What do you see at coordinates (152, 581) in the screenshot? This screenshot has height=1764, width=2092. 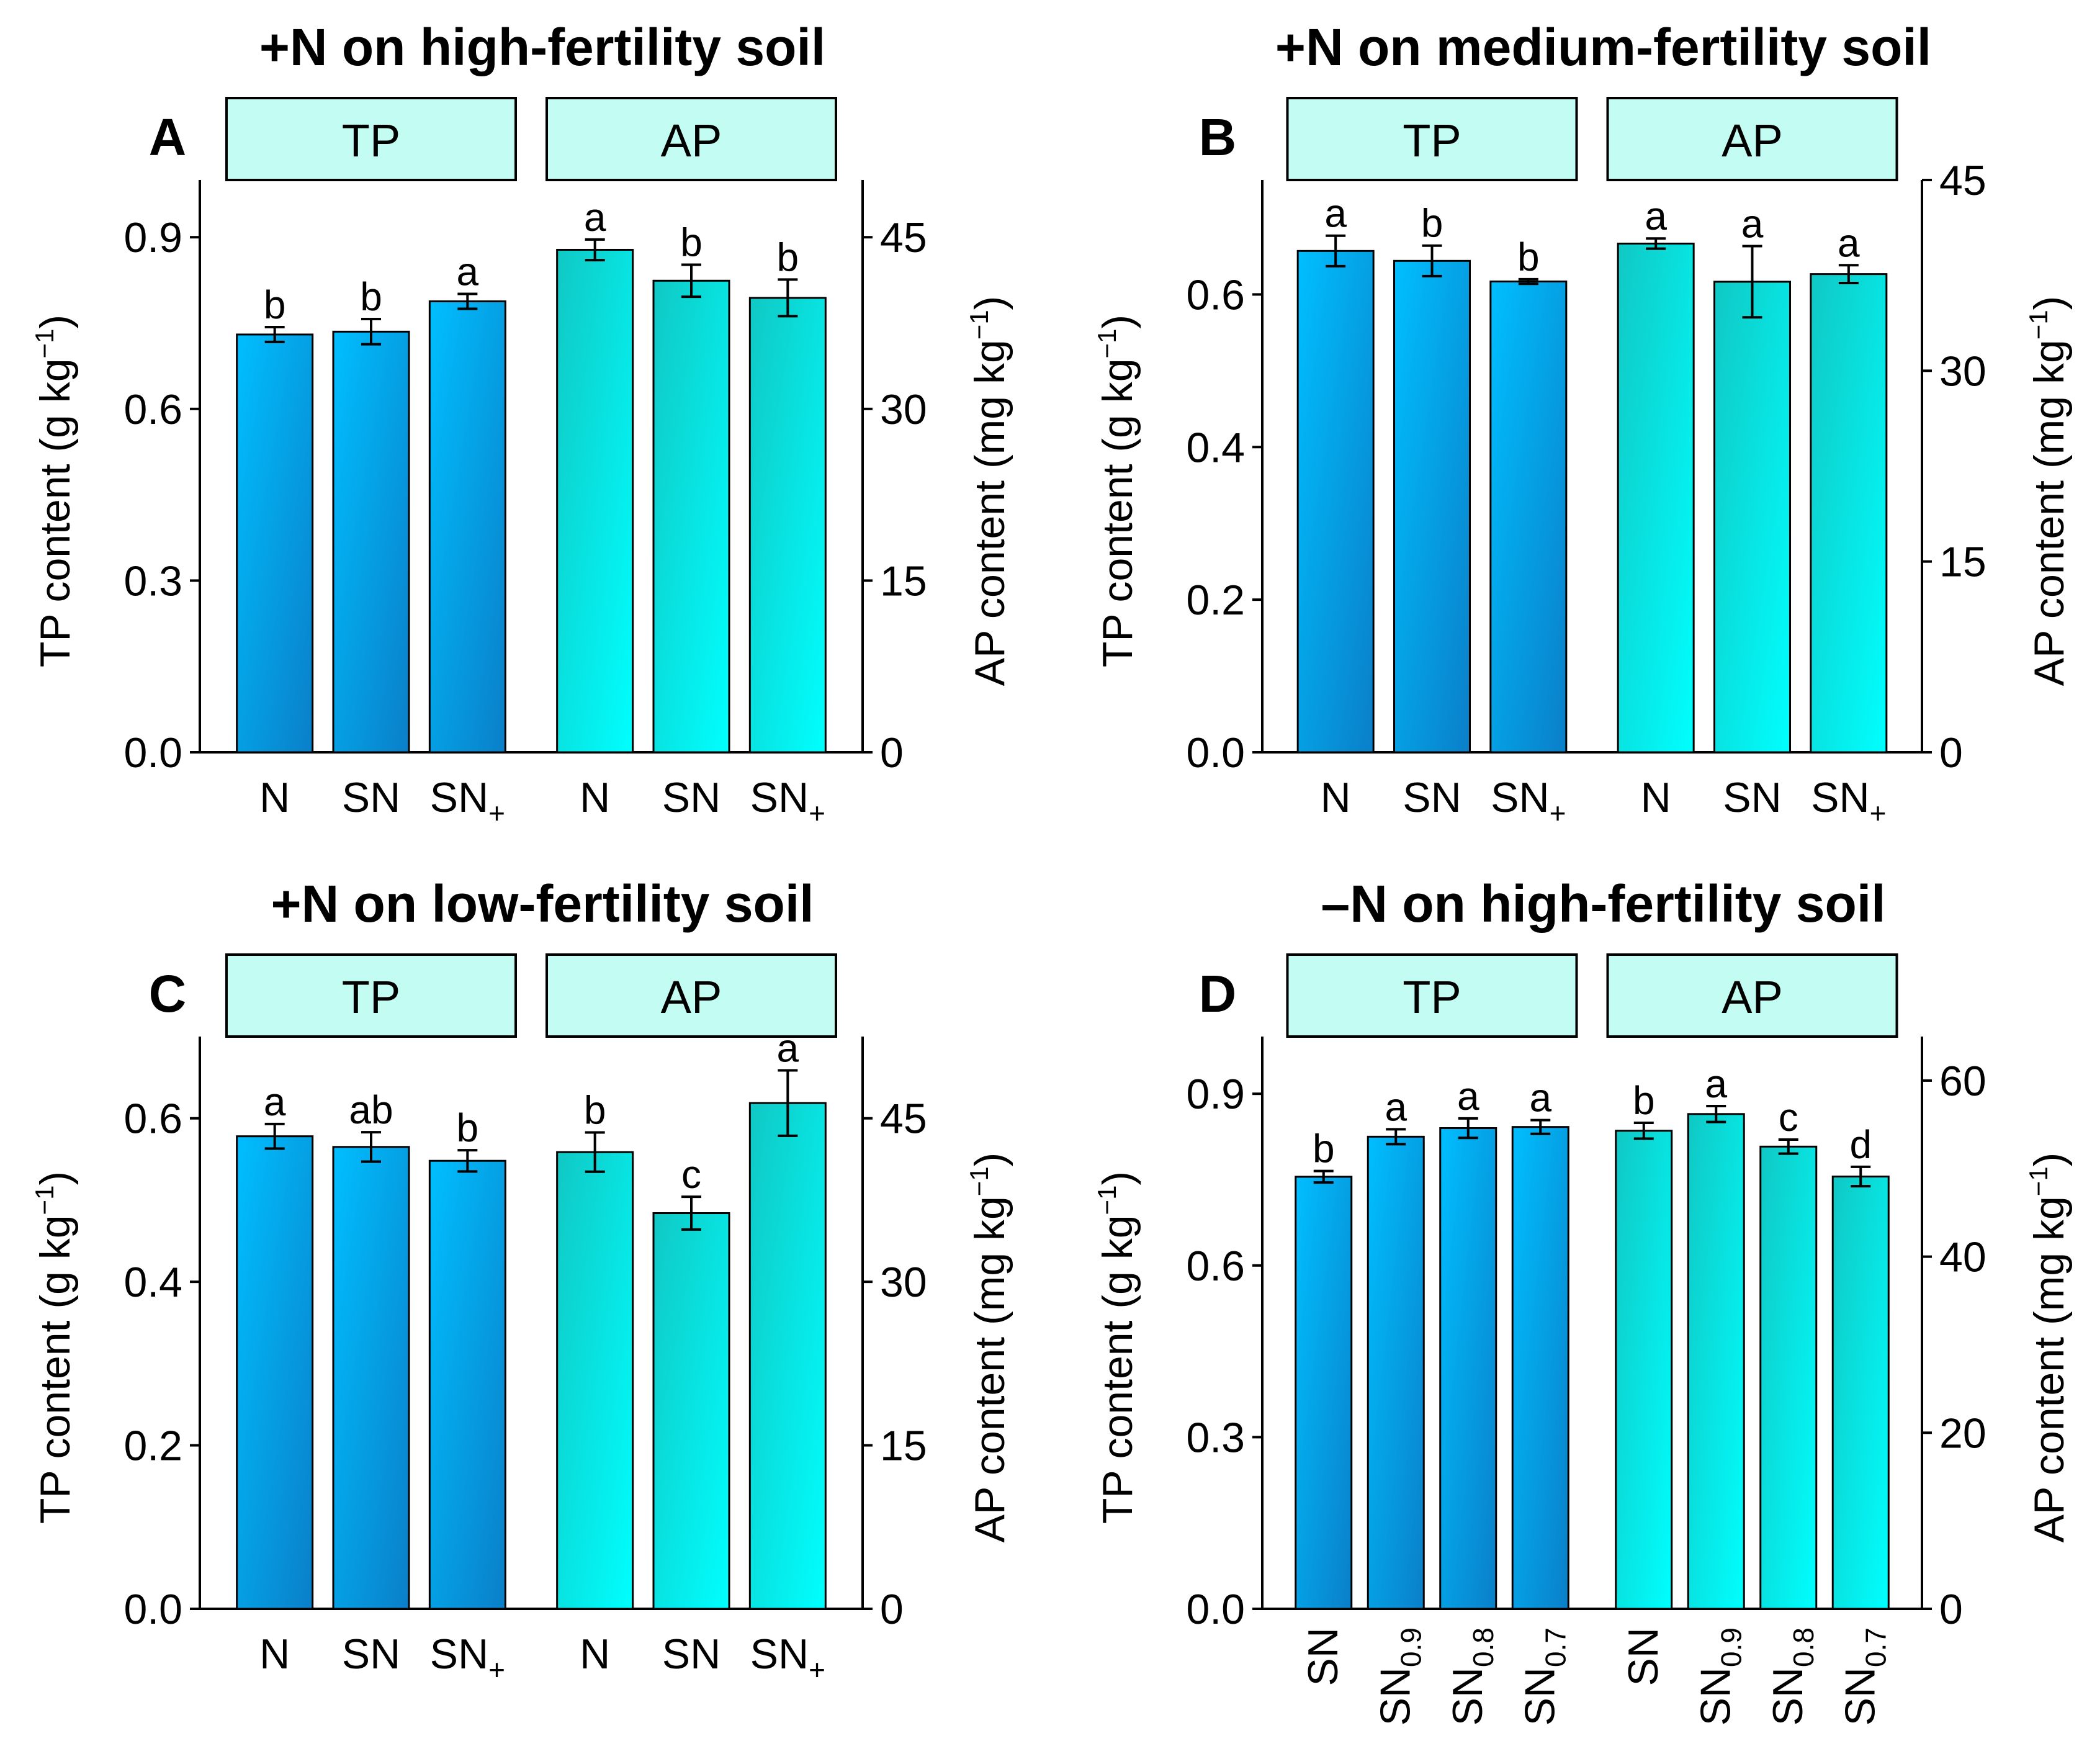 I see `left-tick-label: 0.3` at bounding box center [152, 581].